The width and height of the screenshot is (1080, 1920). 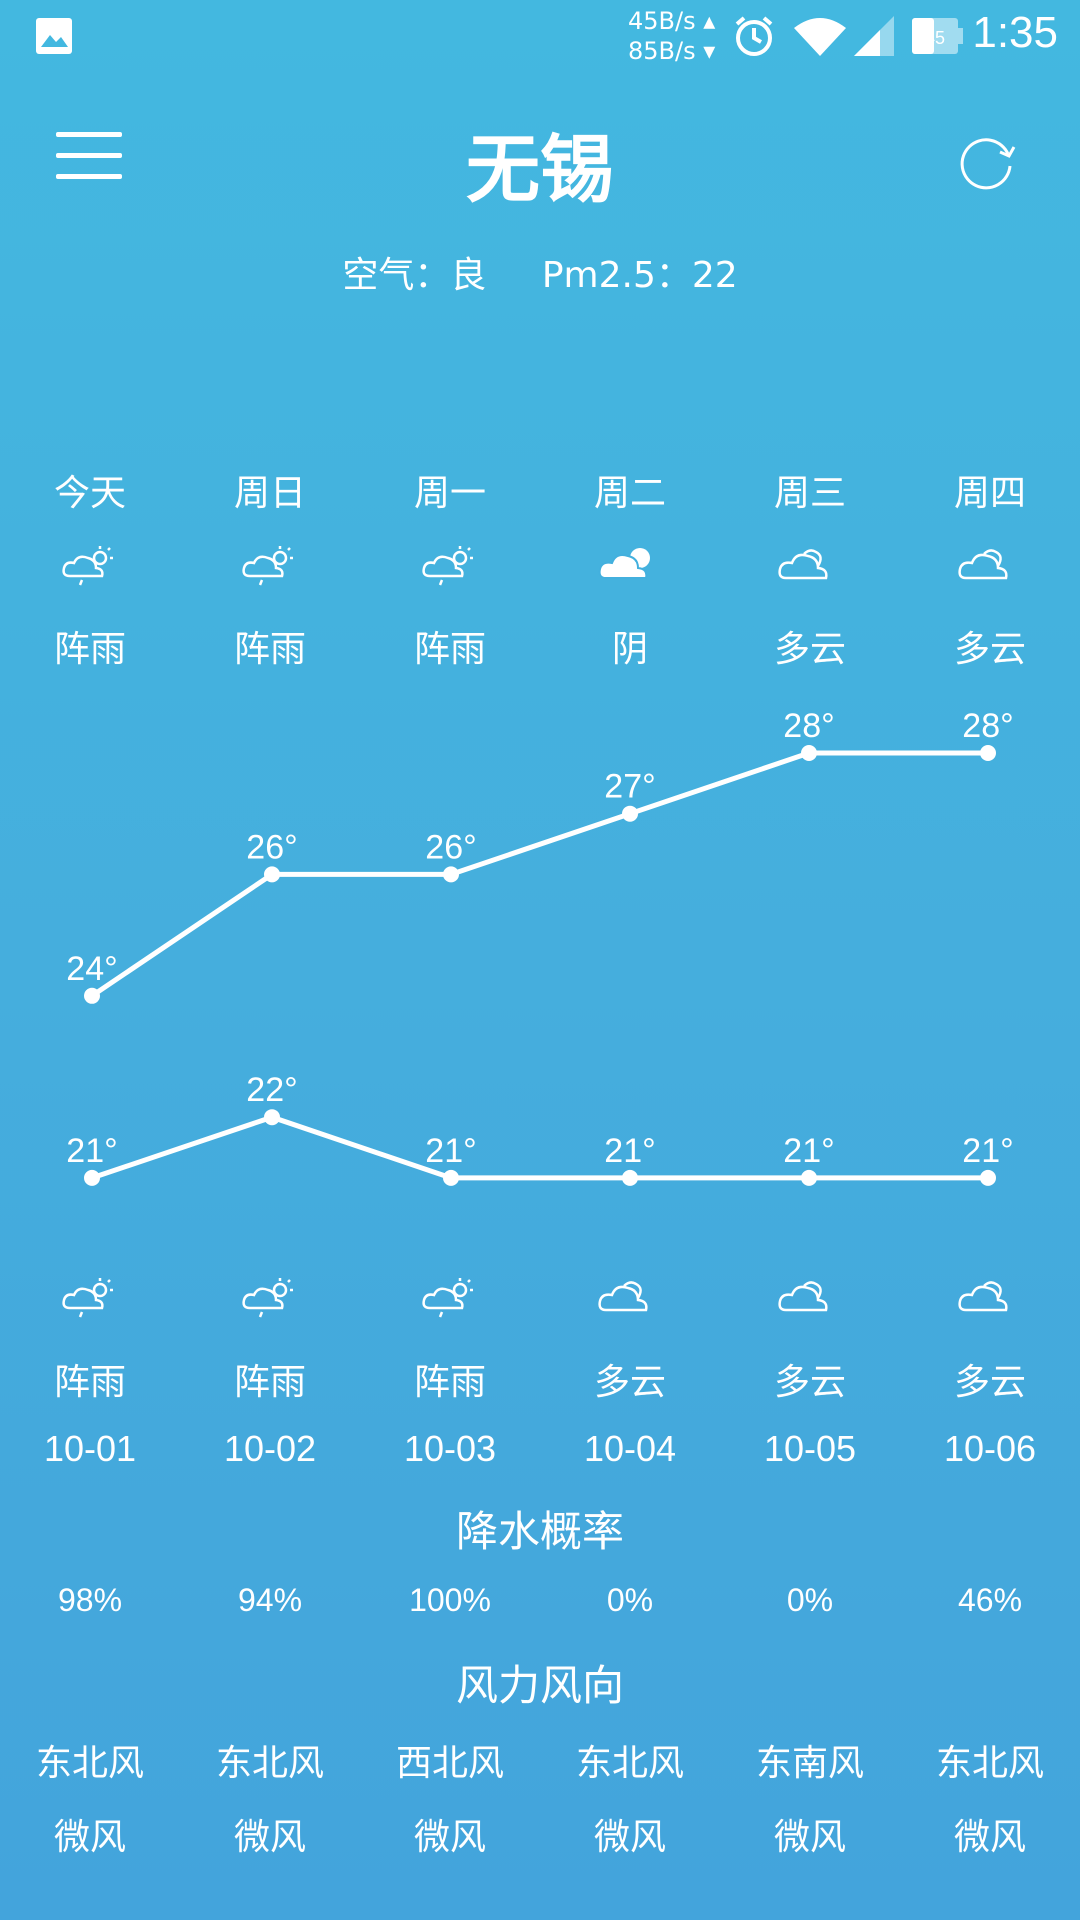 I want to click on day-name: 周四, so click(x=989, y=493).